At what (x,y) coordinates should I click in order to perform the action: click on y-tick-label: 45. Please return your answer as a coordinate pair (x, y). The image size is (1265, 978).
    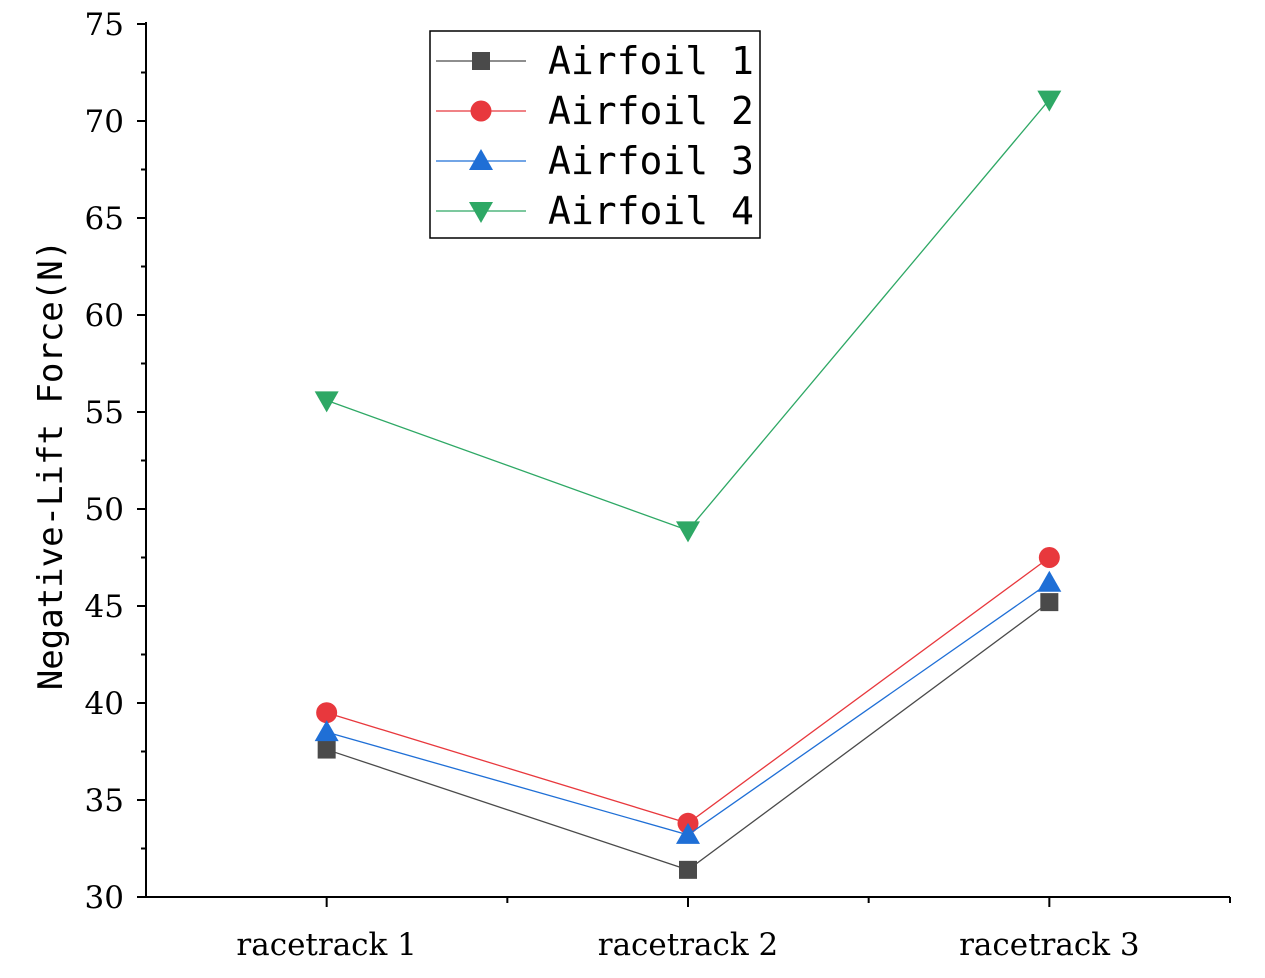
    Looking at the image, I should click on (104, 607).